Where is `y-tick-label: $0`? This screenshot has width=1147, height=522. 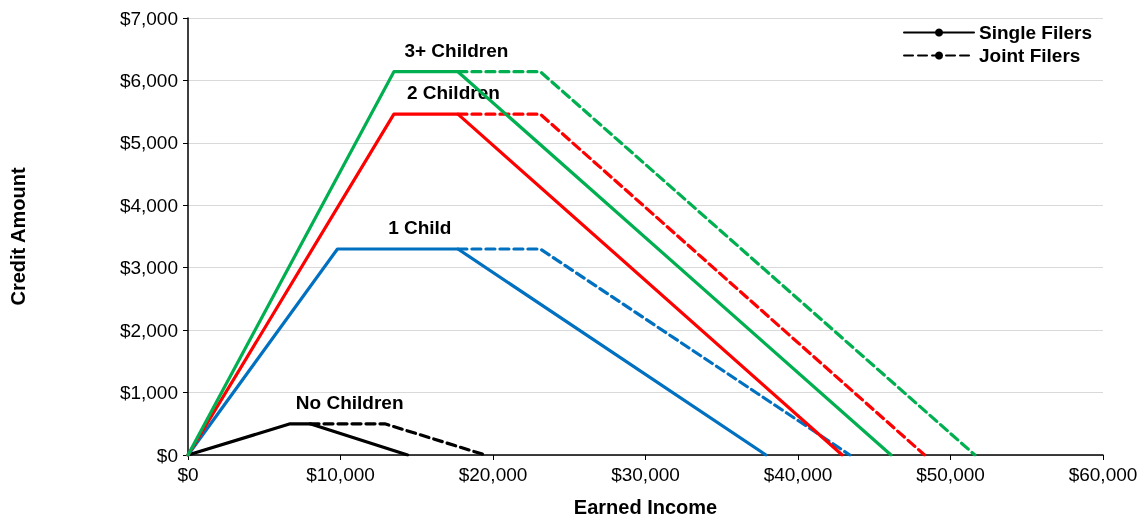 y-tick-label: $0 is located at coordinates (167, 455).